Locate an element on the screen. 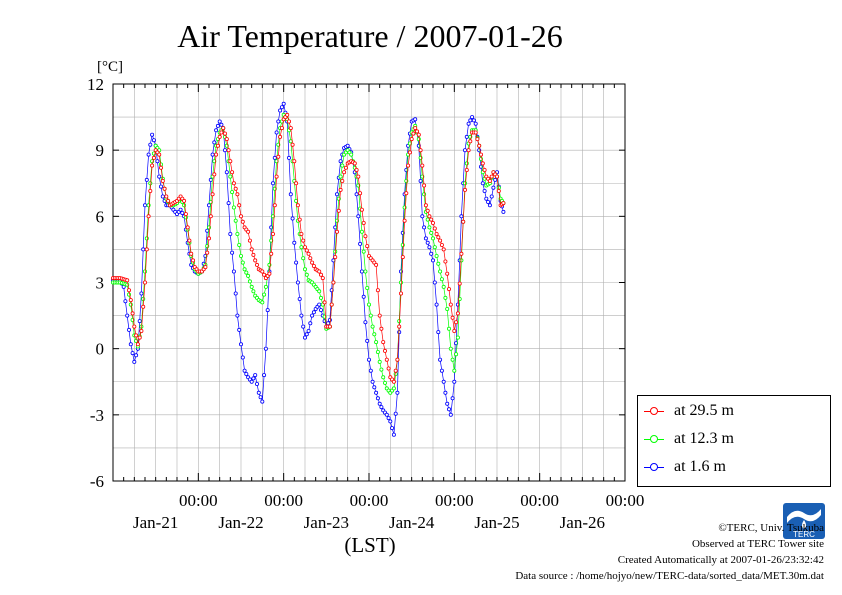 This screenshot has width=842, height=595. legend-label-12-3m: at 12.3 m is located at coordinates (704, 438).